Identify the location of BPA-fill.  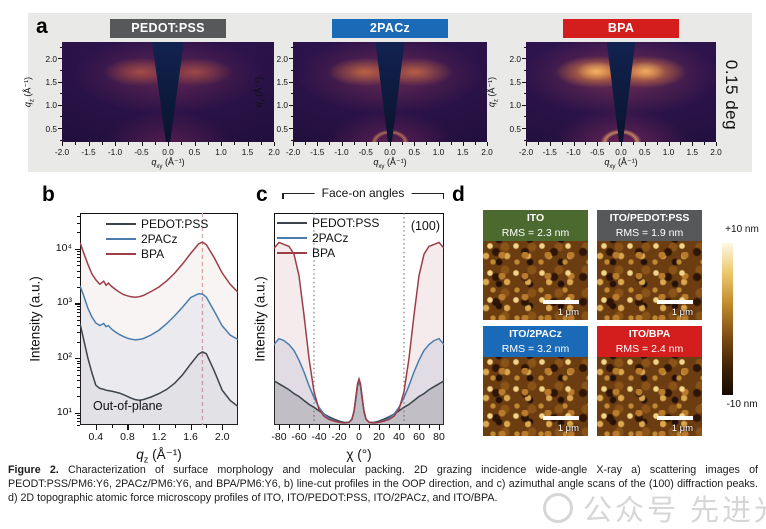
(159, 333).